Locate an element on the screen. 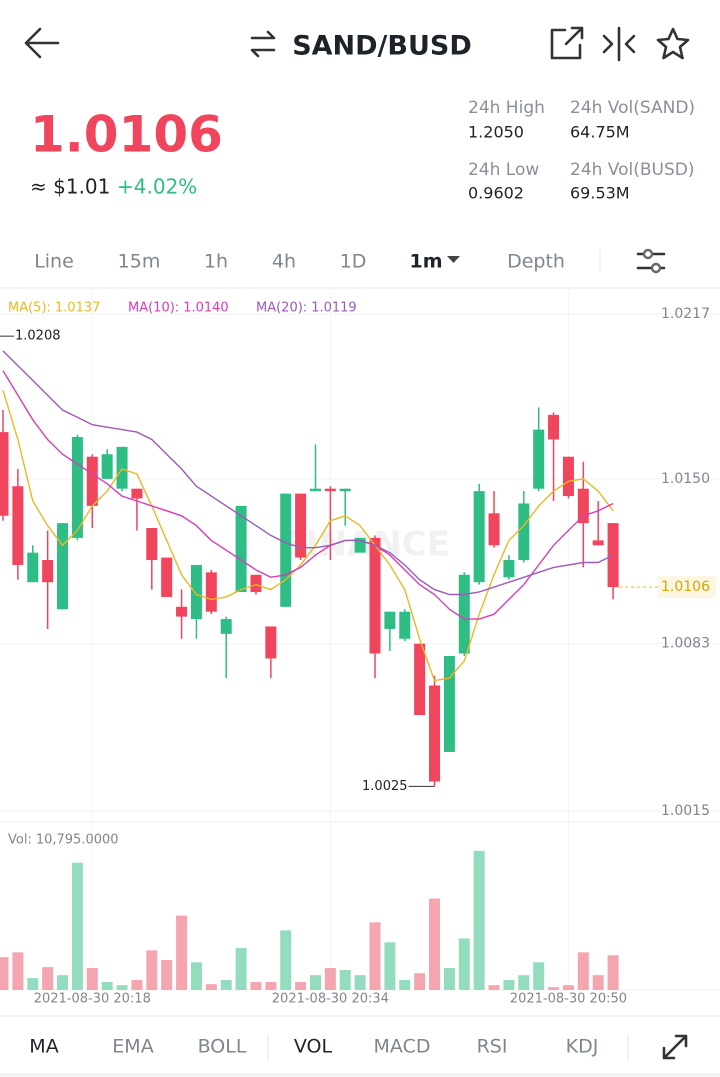 The width and height of the screenshot is (720, 1077). swap-icon is located at coordinates (263, 44).